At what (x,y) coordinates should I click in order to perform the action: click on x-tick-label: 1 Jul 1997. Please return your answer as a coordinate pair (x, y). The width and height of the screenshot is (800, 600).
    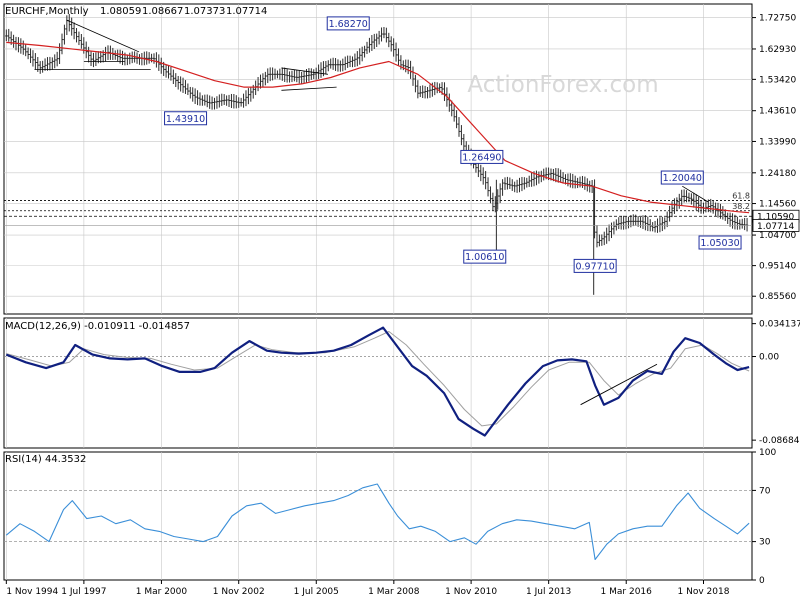
    Looking at the image, I should click on (83, 592).